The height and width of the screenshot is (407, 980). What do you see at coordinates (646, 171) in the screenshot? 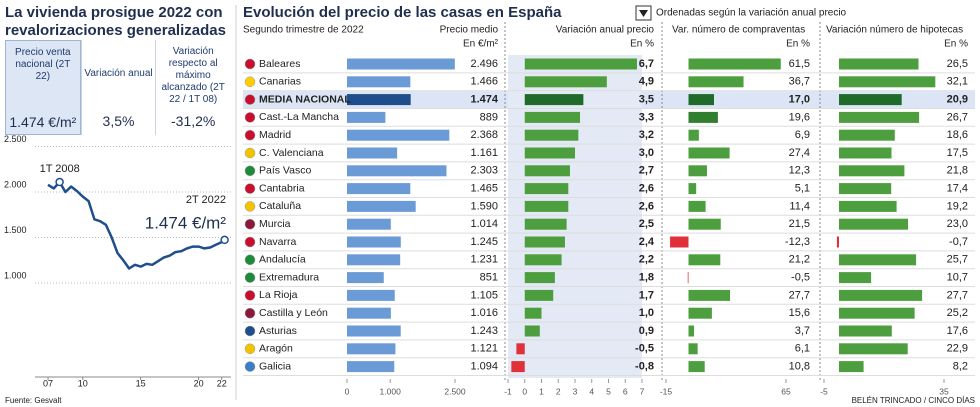
I see `value-label: 2,7` at bounding box center [646, 171].